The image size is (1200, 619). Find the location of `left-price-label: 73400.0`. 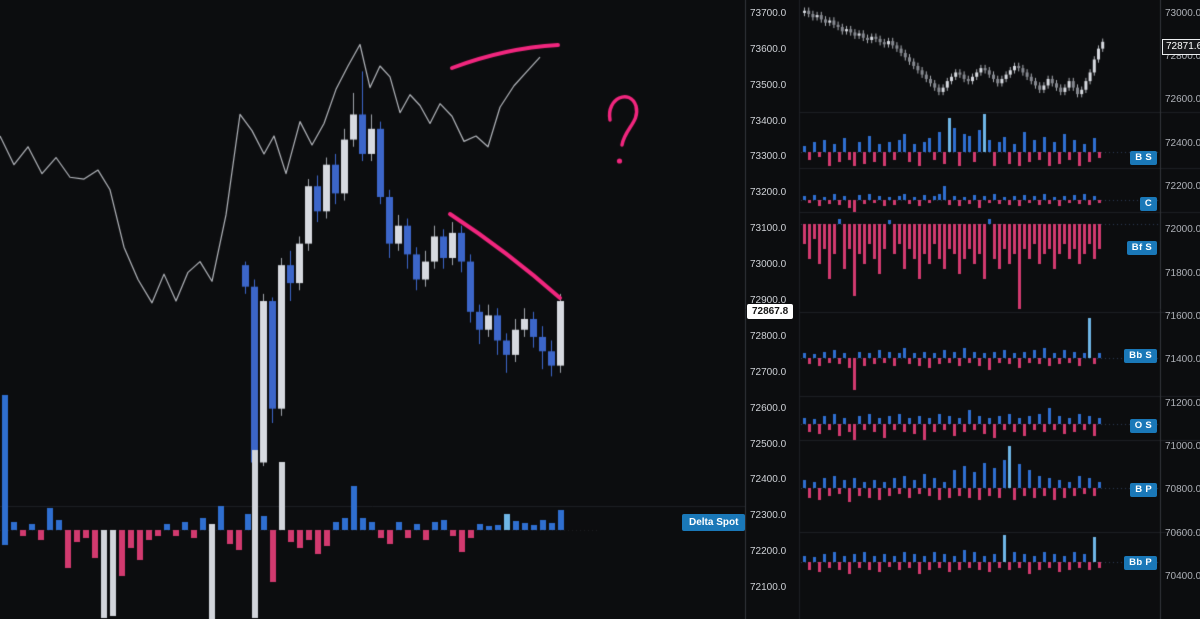

left-price-label: 73400.0 is located at coordinates (768, 121).